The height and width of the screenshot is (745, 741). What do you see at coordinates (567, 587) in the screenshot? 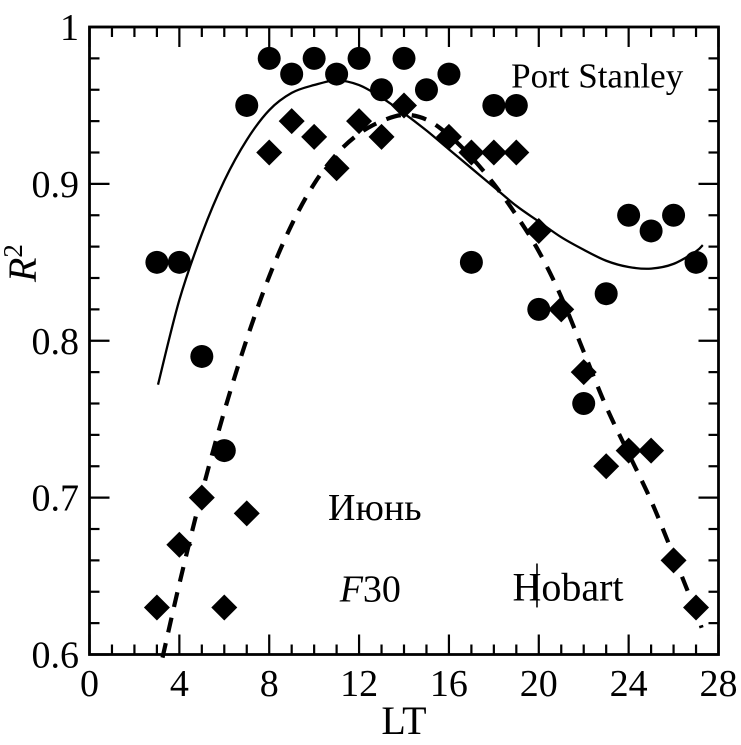
I see `hobart-label: Hobart` at bounding box center [567, 587].